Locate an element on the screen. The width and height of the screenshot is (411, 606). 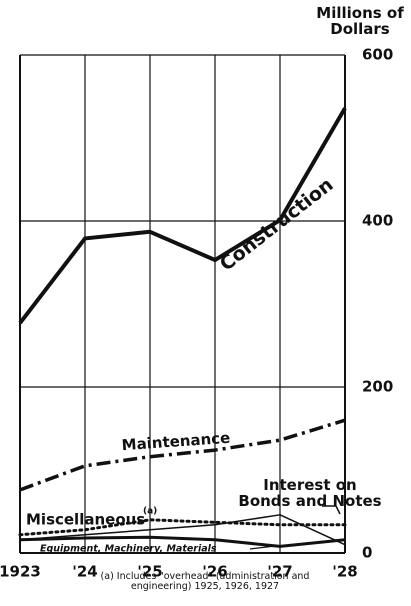
y-tick-label: 400 is located at coordinates (377, 221).